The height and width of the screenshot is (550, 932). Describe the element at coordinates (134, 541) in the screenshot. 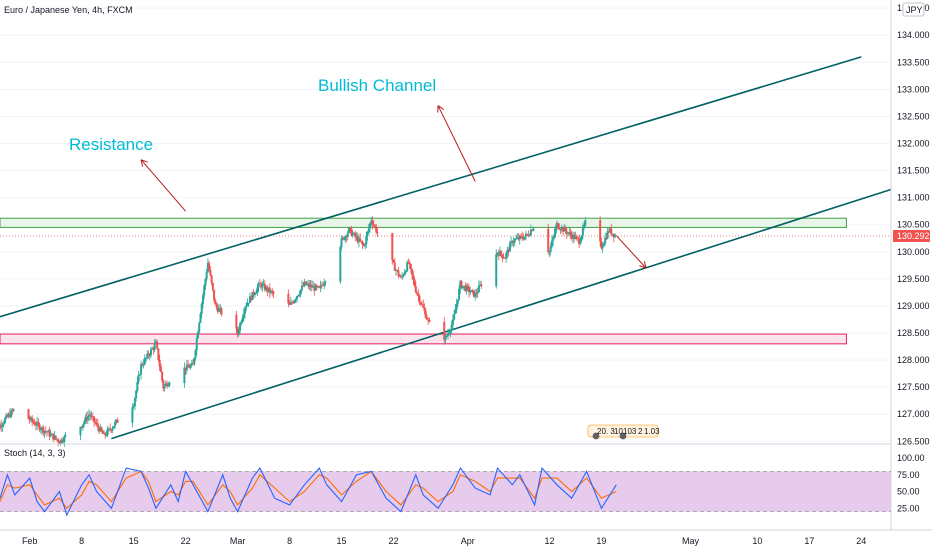

I see `time-tick-label: 15` at that location.